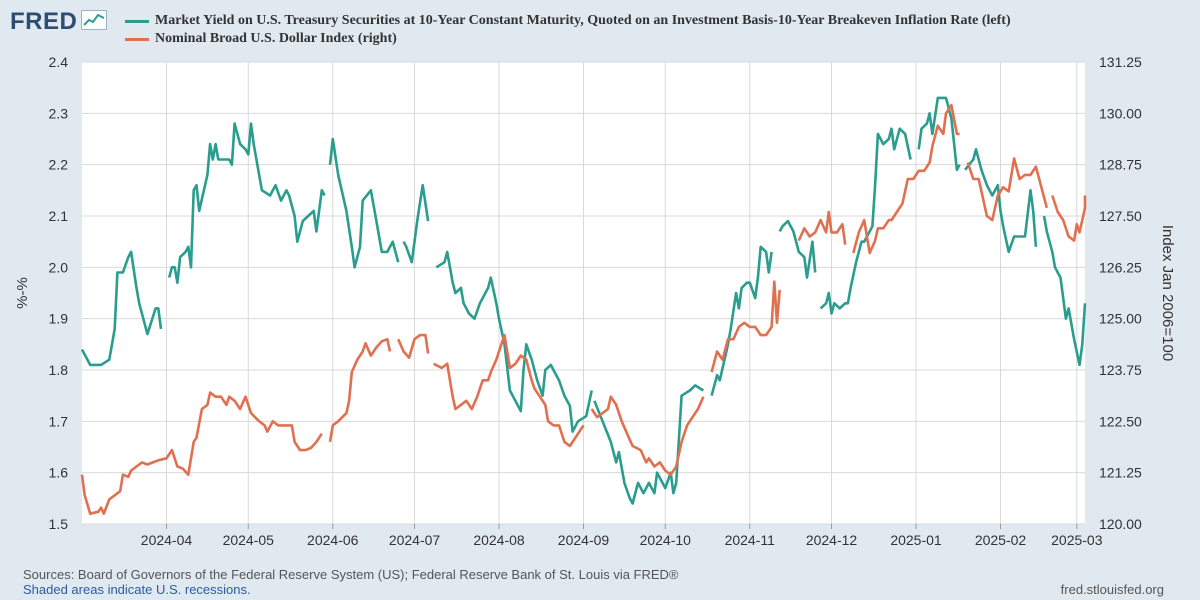 This screenshot has height=600, width=1200. I want to click on y-right-tick-label: 126.25, so click(1120, 267).